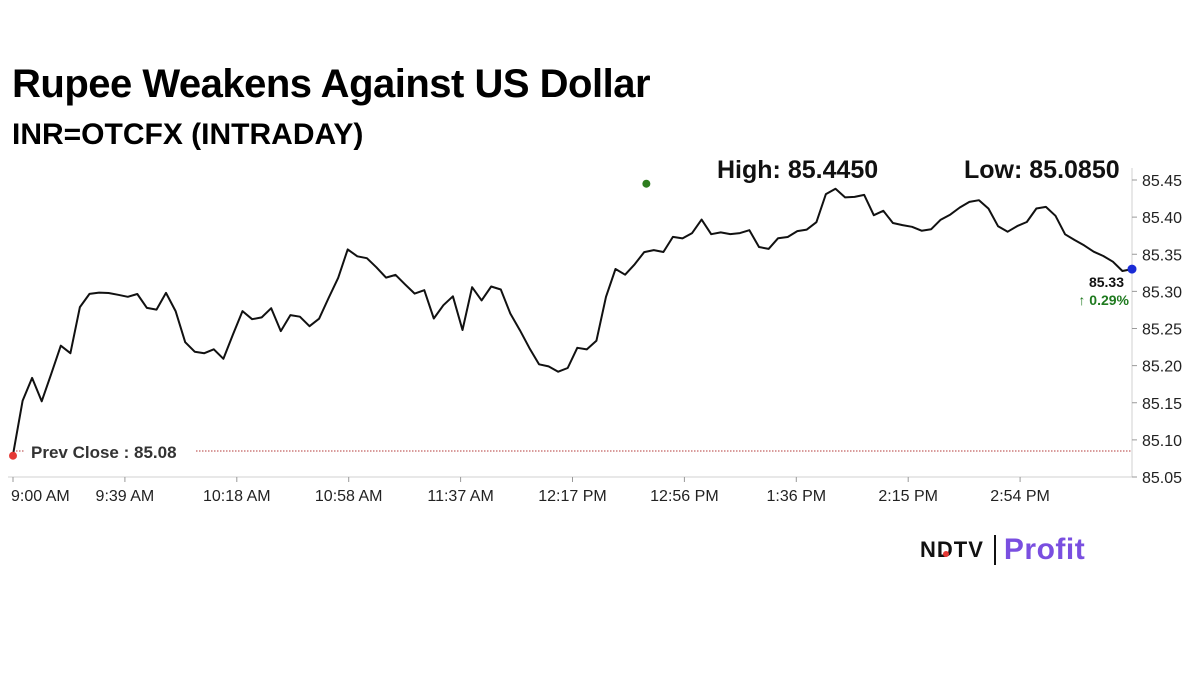 The width and height of the screenshot is (1200, 674). What do you see at coordinates (125, 496) in the screenshot?
I see `x-tick-label: 9:39 AM` at bounding box center [125, 496].